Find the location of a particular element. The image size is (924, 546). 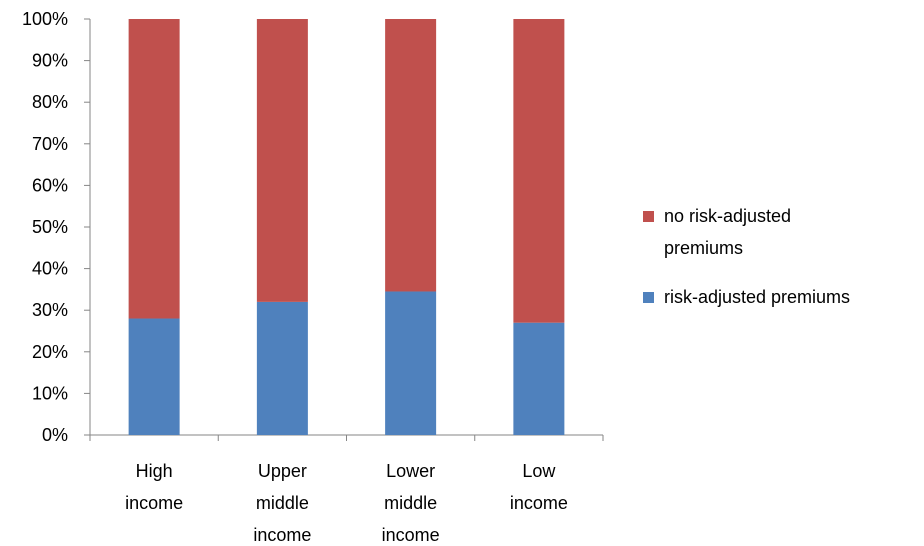

x-tick-label: High income is located at coordinates (154, 487).